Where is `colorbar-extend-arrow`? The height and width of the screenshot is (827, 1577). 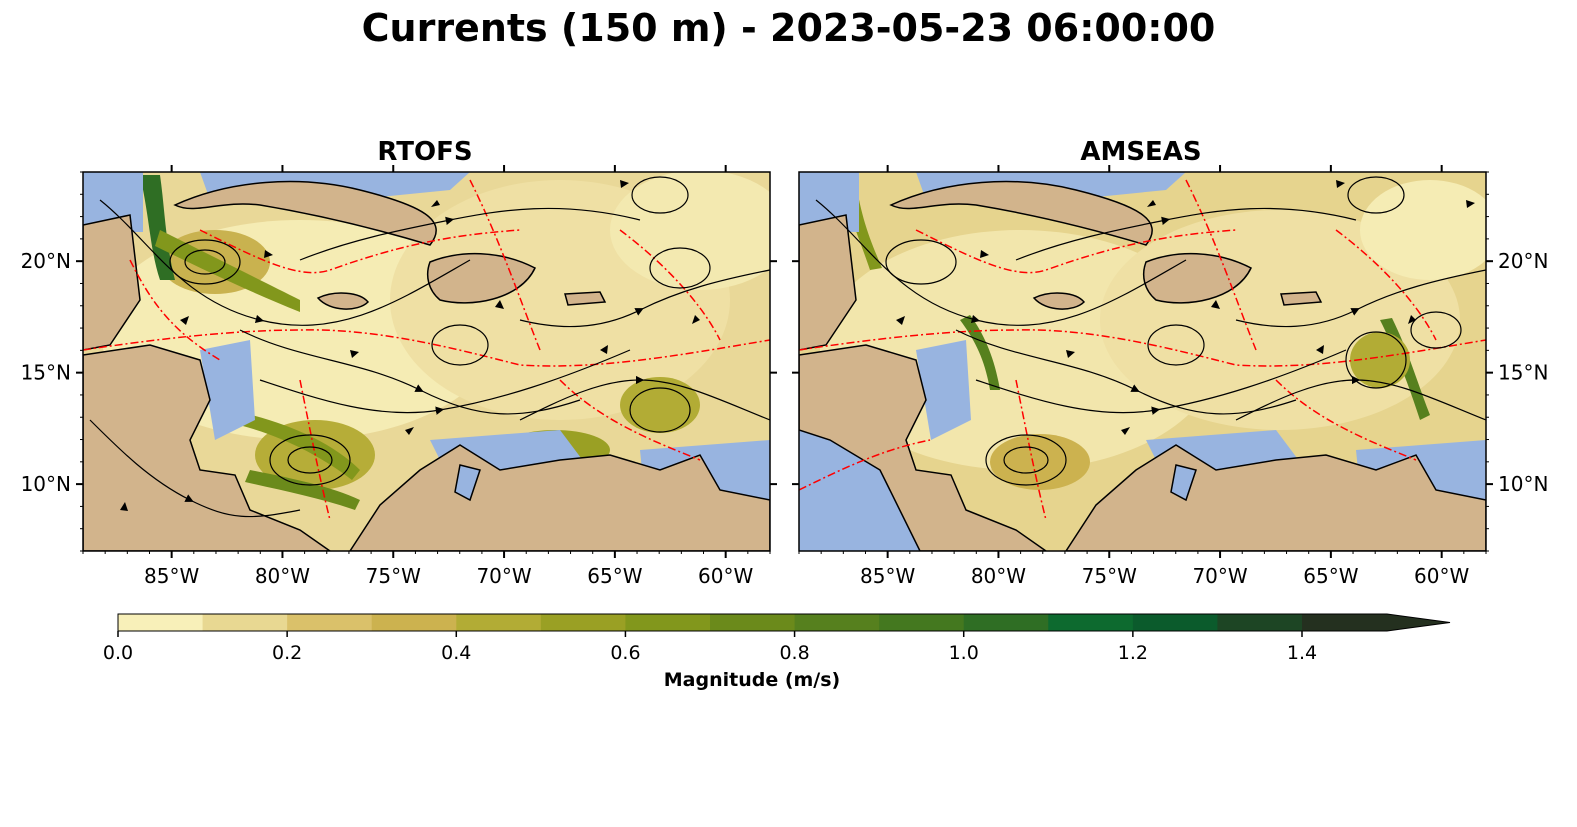 colorbar-extend-arrow is located at coordinates (1376, 622).